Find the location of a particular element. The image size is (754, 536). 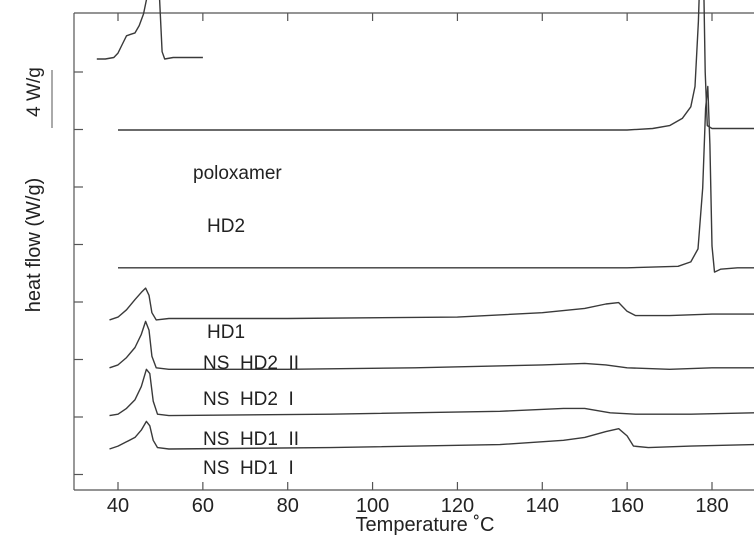

x-tick-label: 160 is located at coordinates (626, 506).